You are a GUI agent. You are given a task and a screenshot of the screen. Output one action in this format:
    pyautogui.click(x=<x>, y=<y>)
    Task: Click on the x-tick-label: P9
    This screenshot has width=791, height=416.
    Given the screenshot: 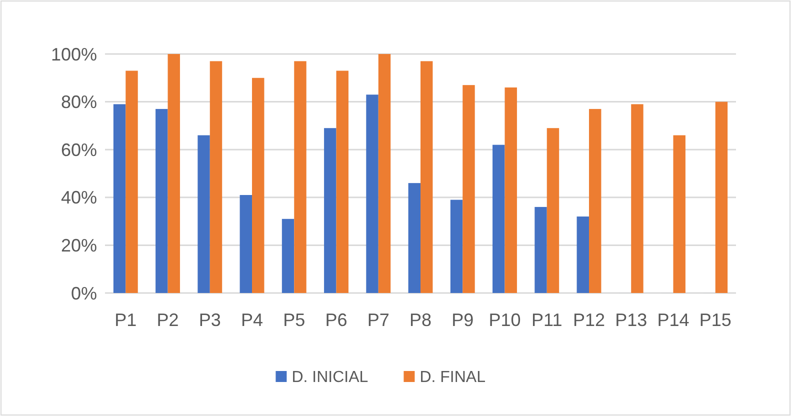 What is the action you would take?
    pyautogui.click(x=463, y=320)
    